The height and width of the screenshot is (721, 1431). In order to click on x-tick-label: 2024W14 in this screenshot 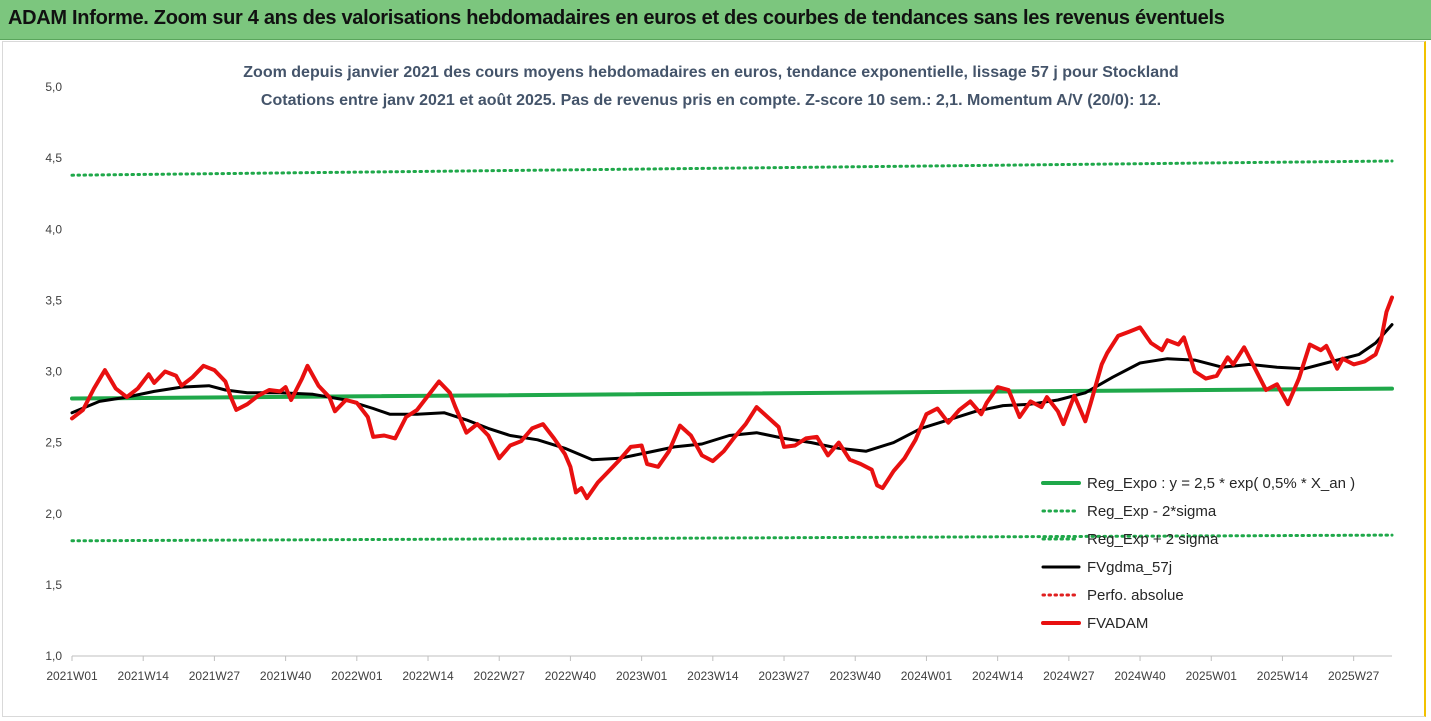, I will do `click(998, 676)`.